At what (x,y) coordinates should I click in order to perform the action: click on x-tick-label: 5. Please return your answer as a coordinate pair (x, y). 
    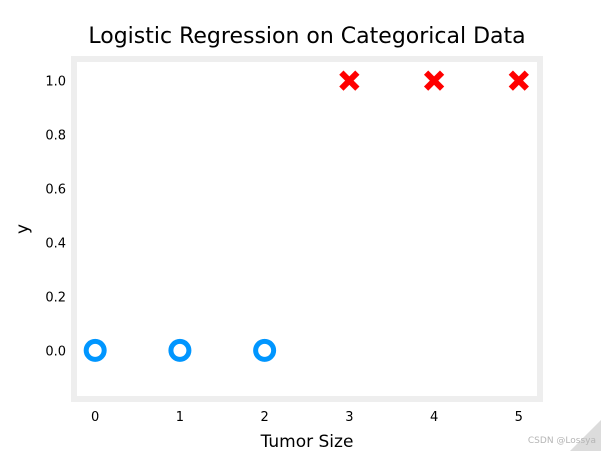
    Looking at the image, I should click on (519, 417).